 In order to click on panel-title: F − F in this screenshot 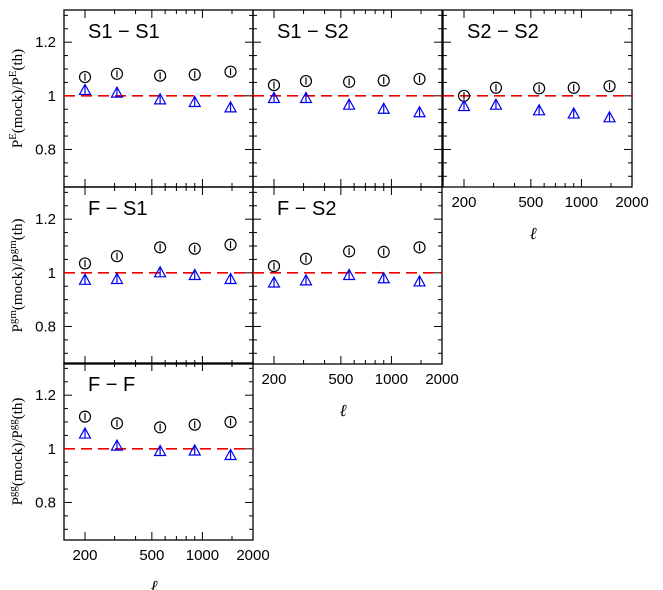, I will do `click(111, 385)`.